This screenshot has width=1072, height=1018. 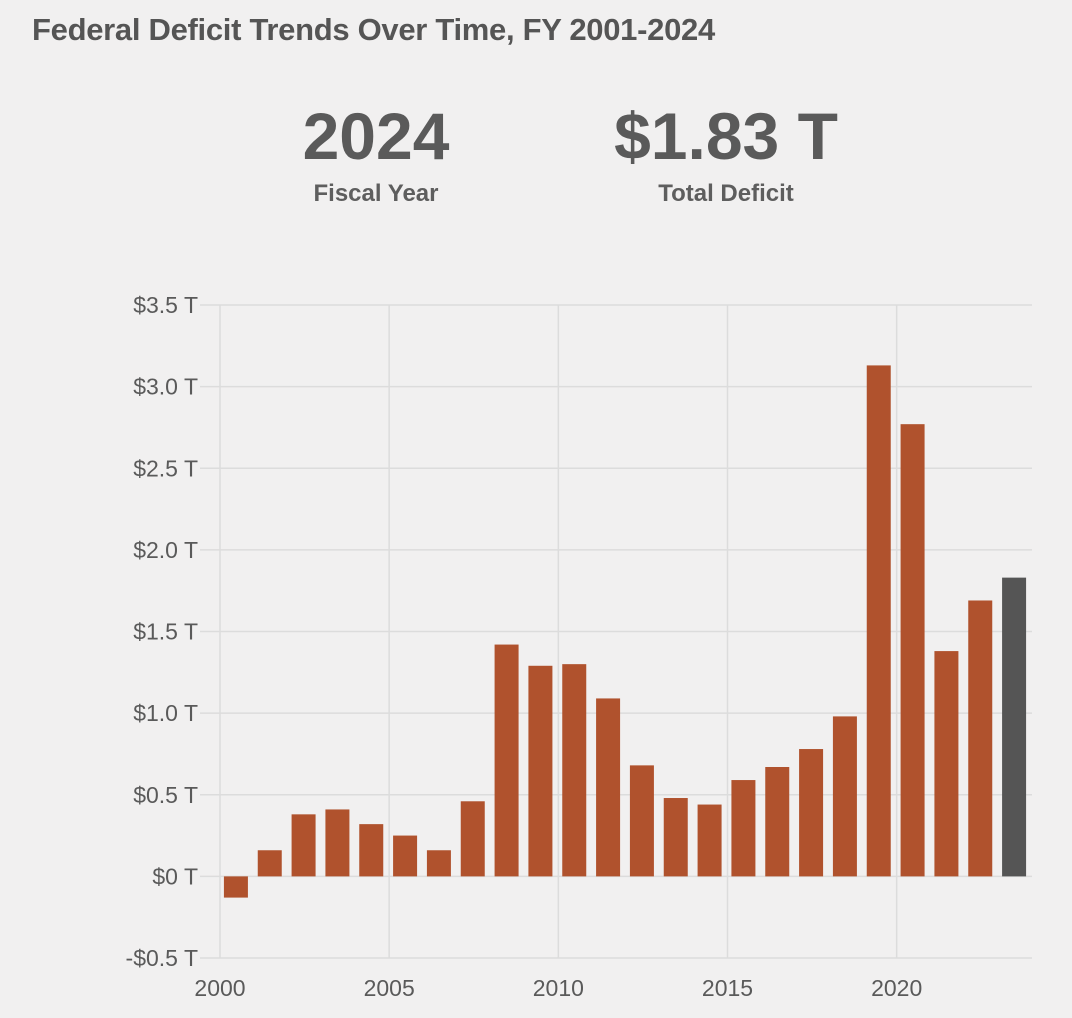 I want to click on fiscal-year-value: 2024, so click(x=376, y=136).